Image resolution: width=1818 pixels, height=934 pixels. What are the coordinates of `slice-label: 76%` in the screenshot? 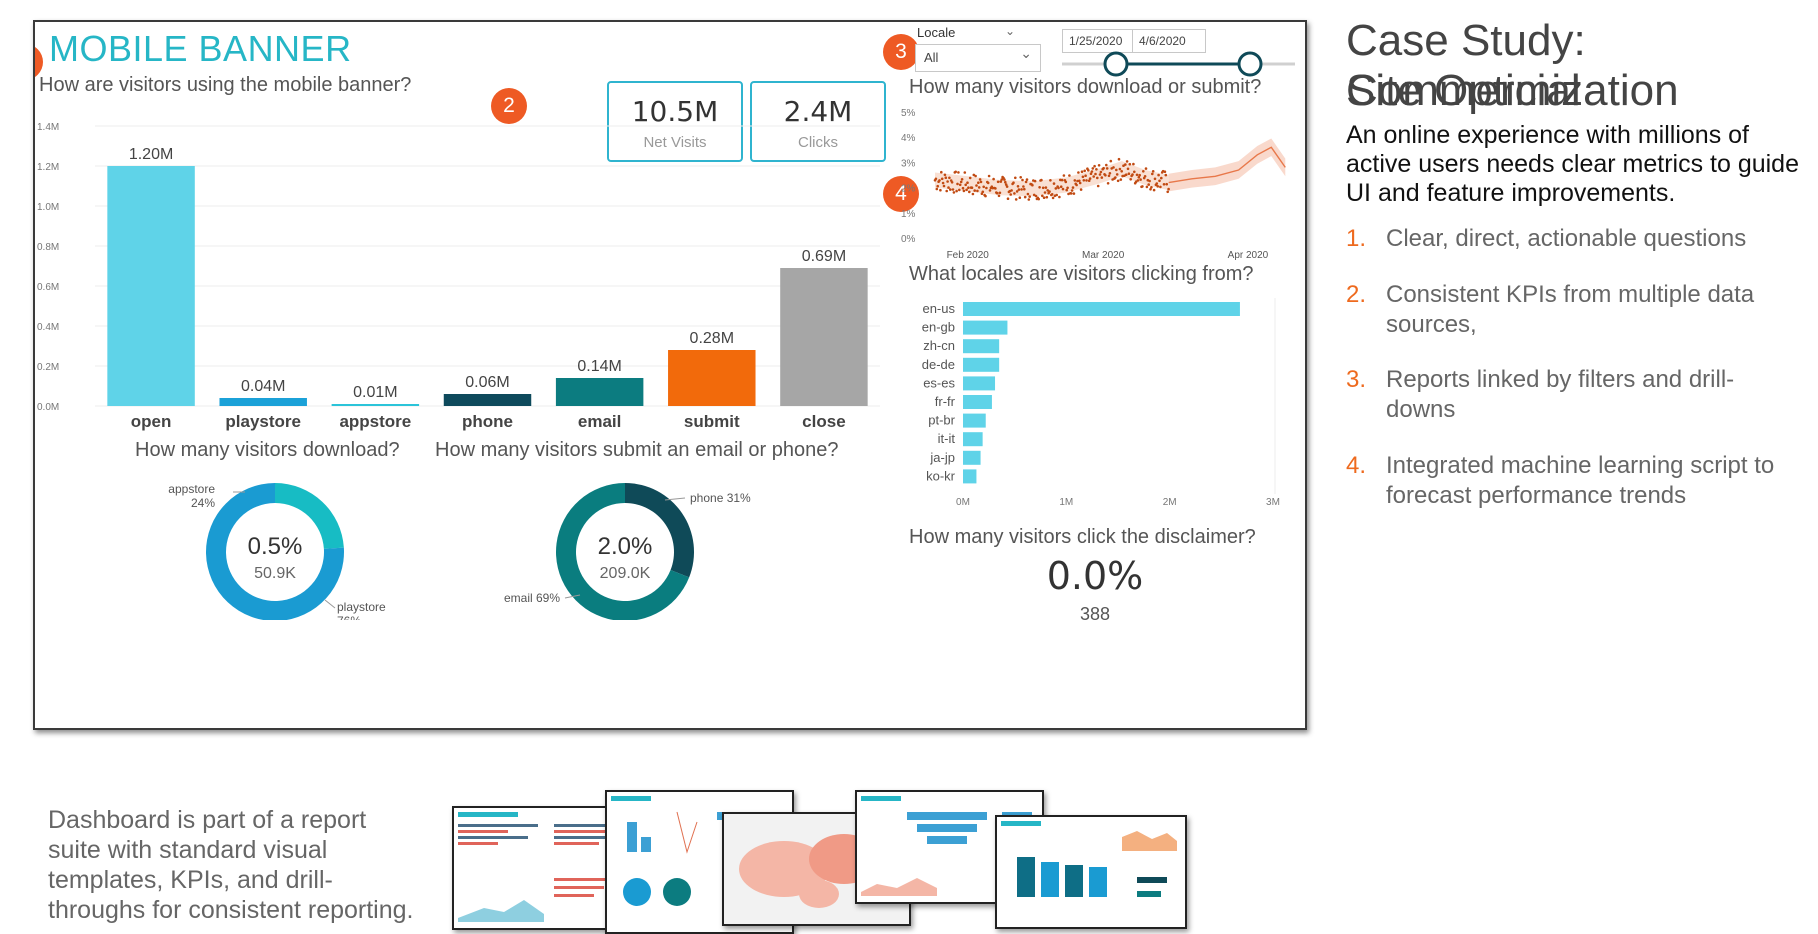 It's located at (349, 617).